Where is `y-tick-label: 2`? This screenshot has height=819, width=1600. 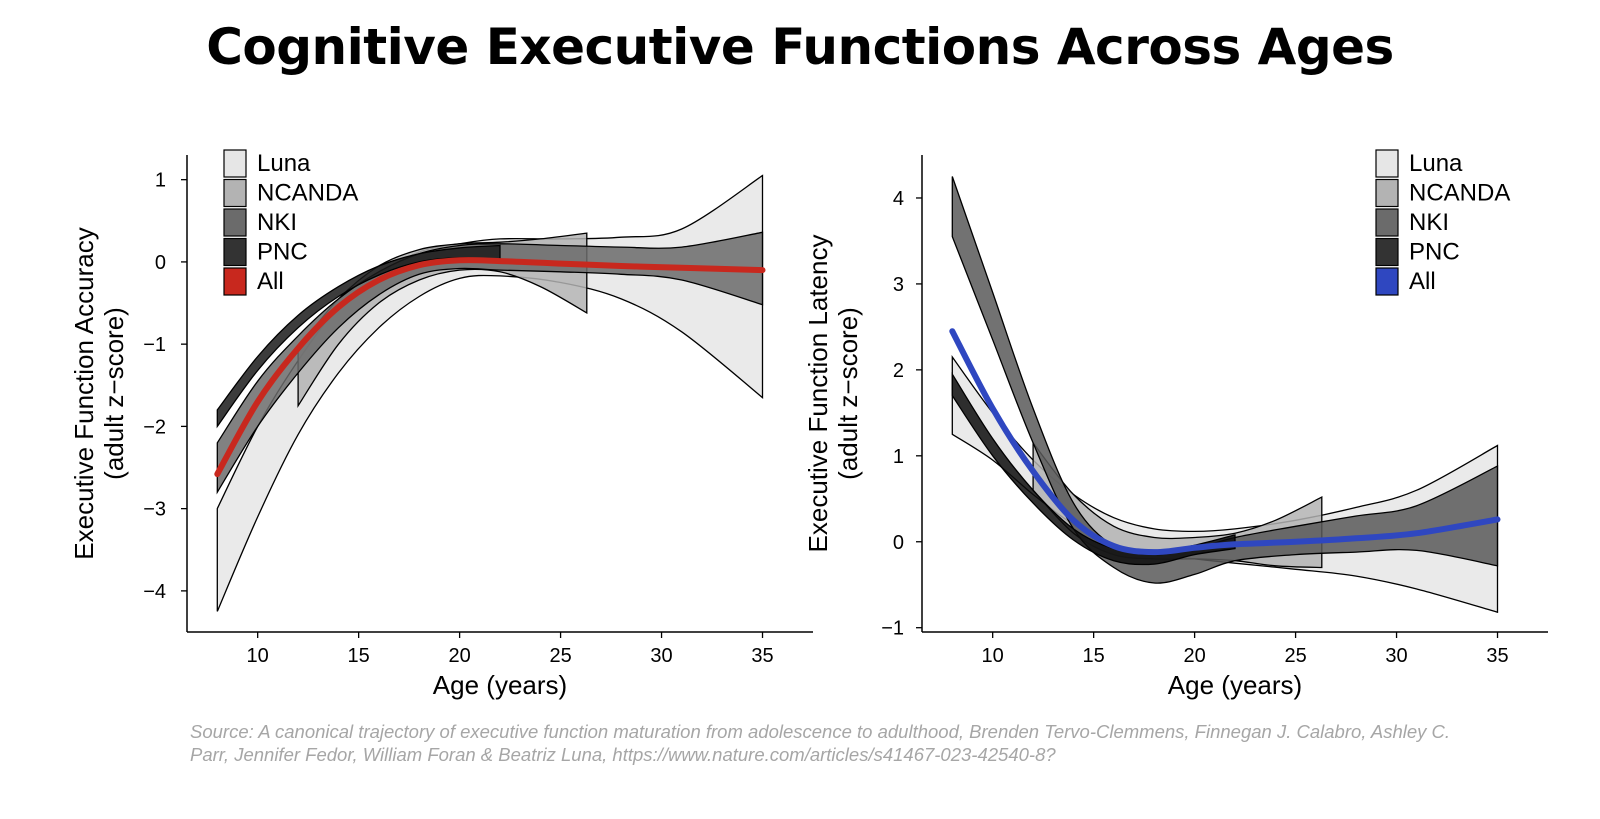 y-tick-label: 2 is located at coordinates (898, 371).